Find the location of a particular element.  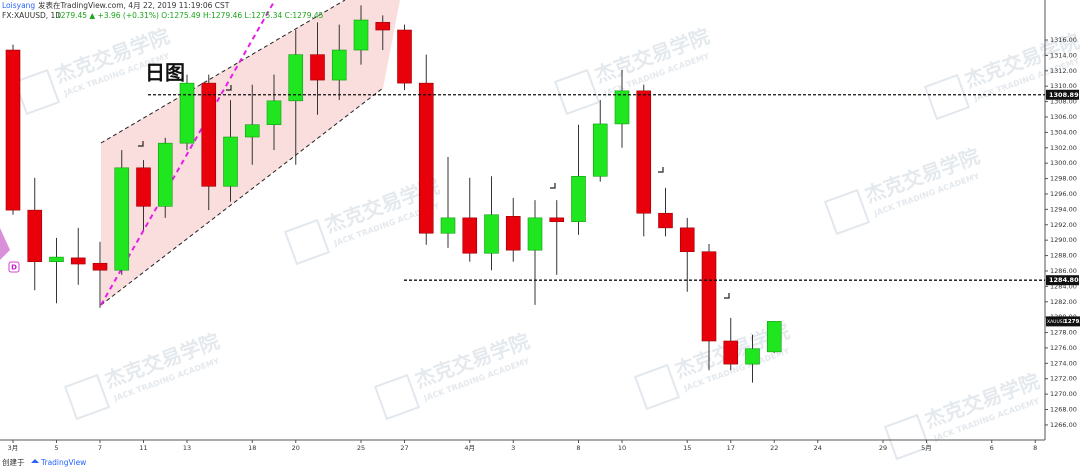

y-tick-label: 1272.00 is located at coordinates (1063, 379).